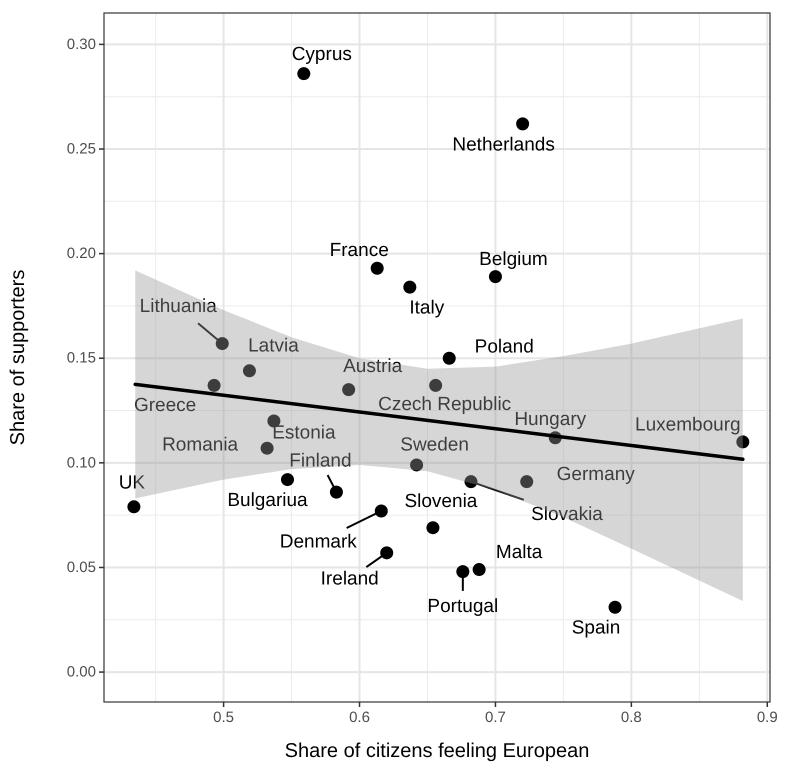 The width and height of the screenshot is (786, 769). Describe the element at coordinates (81, 567) in the screenshot. I see `y-tick-label: 0.05` at that location.